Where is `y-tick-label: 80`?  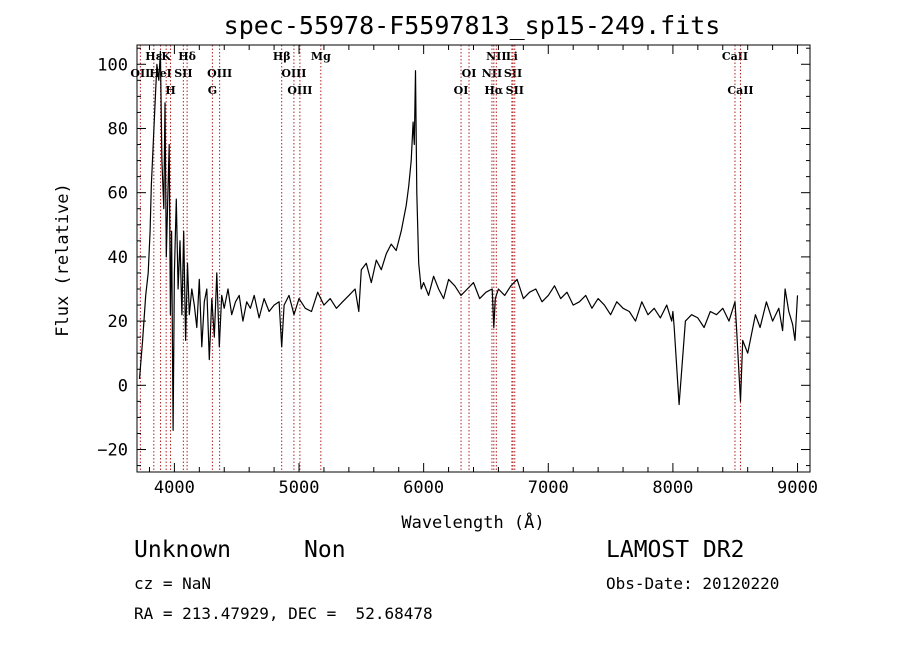 y-tick-label: 80 is located at coordinates (118, 129).